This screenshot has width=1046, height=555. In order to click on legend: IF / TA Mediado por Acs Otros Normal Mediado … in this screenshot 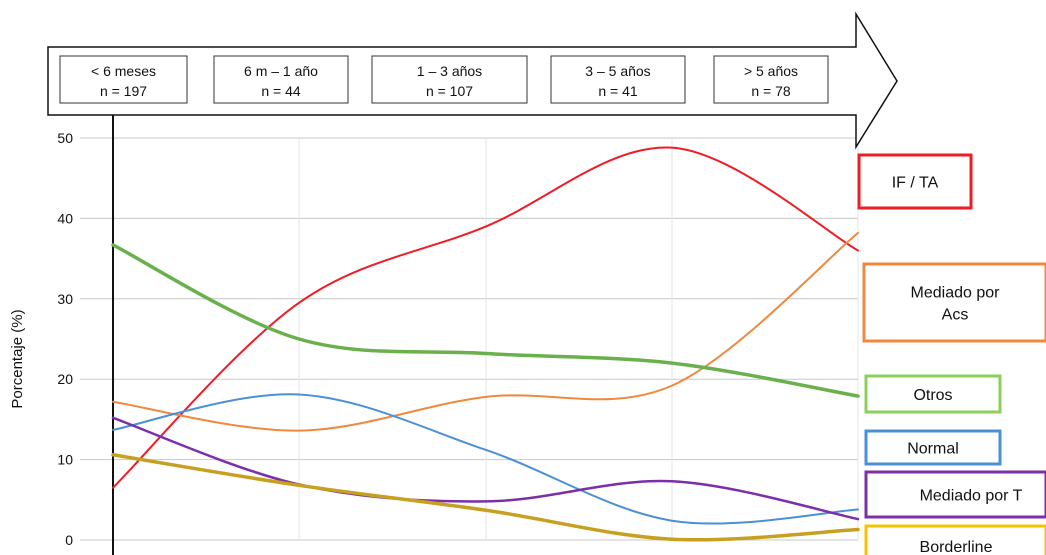, I will do `click(951, 354)`.